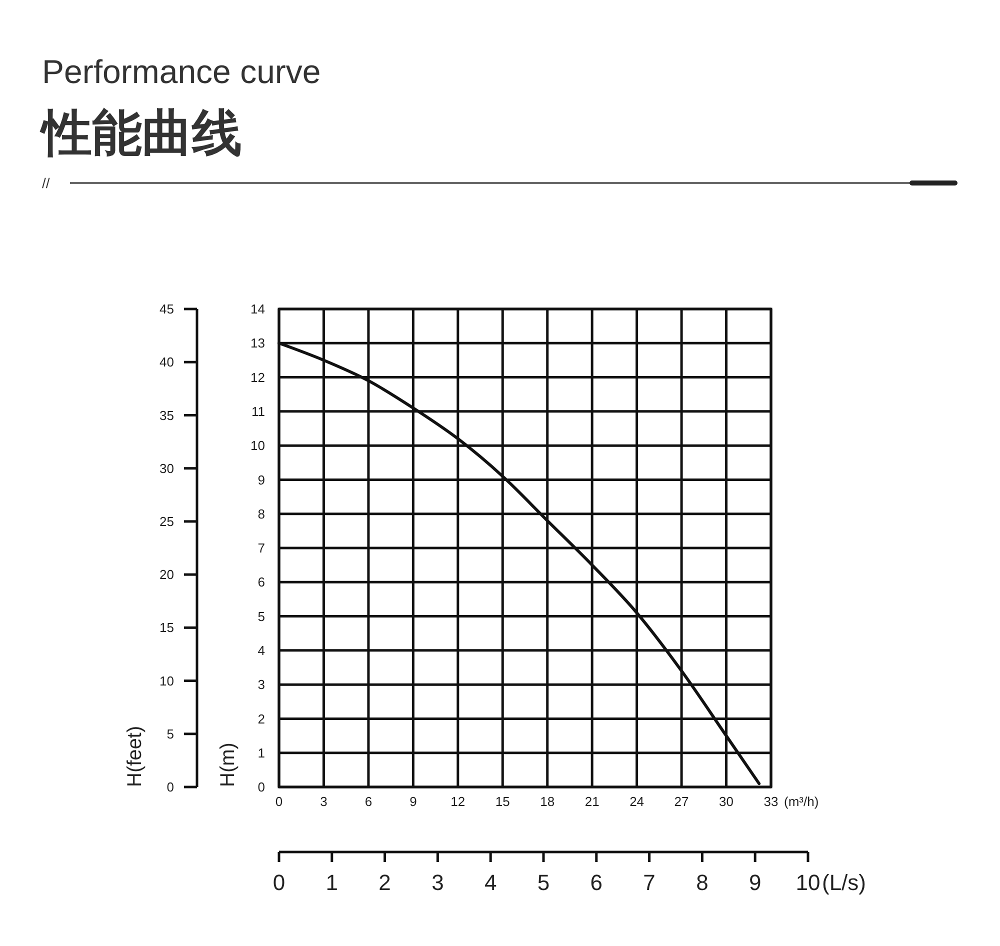 The height and width of the screenshot is (946, 1000). What do you see at coordinates (257, 343) in the screenshot?
I see `y-tick-label: 13` at bounding box center [257, 343].